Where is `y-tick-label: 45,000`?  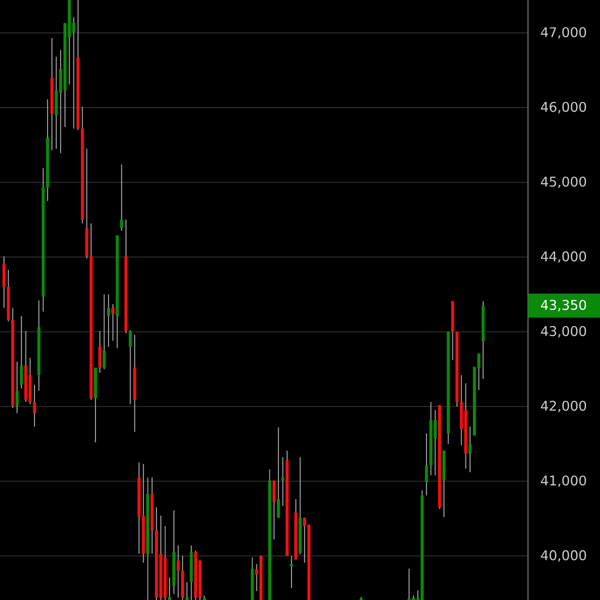 y-tick-label: 45,000 is located at coordinates (563, 182).